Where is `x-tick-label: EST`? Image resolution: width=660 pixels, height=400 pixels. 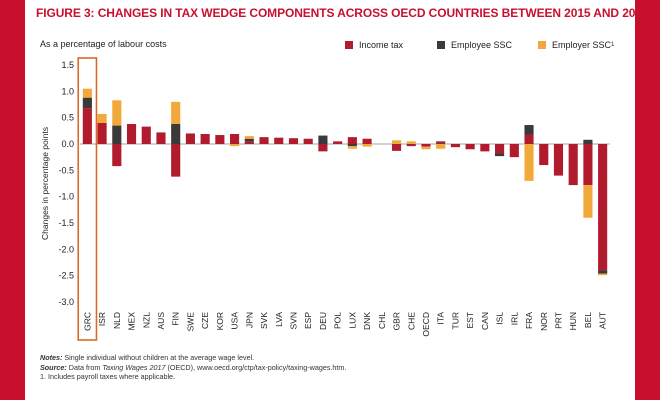 x-tick-label: EST is located at coordinates (470, 320).